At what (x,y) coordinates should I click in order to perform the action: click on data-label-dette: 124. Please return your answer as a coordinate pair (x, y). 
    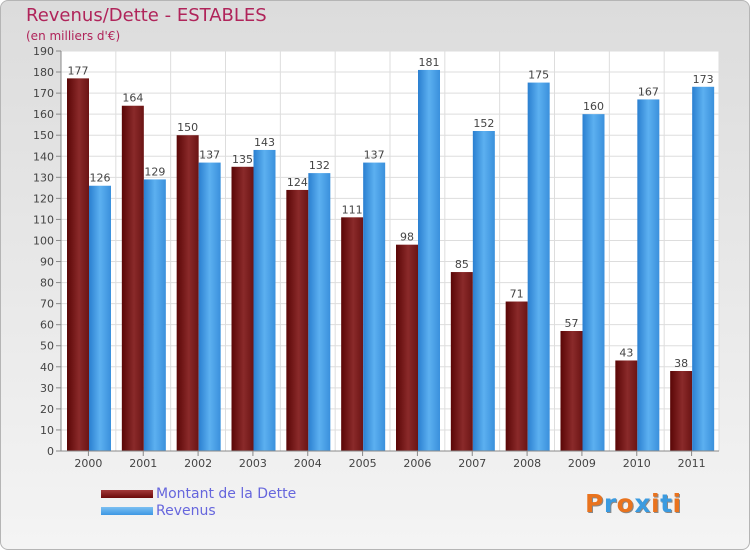
    Looking at the image, I should click on (297, 182).